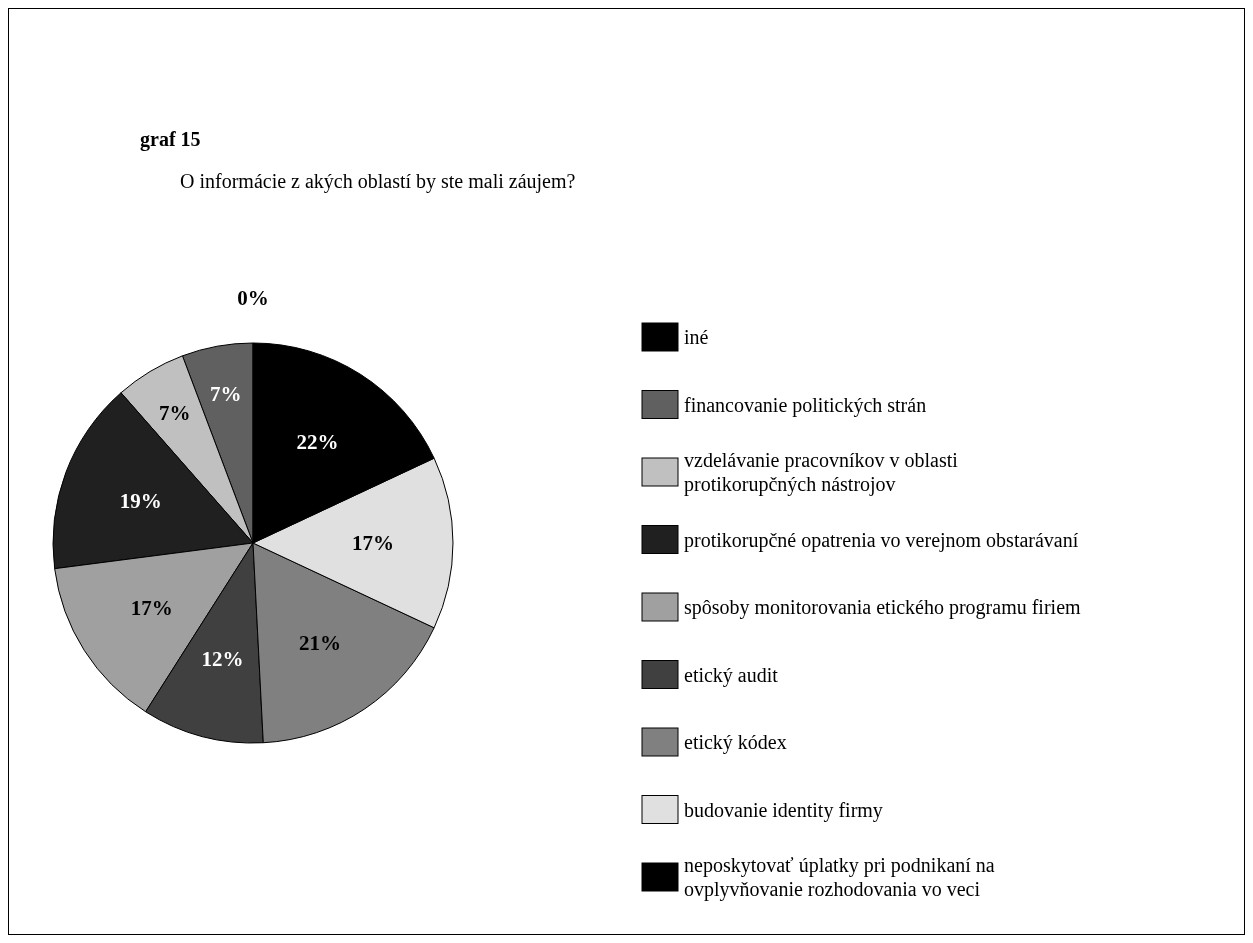 The image size is (1253, 943). I want to click on legend-label: neposkytovať úplatky pri podnikaní na ovplyvňovanie rozhodovania vo veci, so click(839, 877).